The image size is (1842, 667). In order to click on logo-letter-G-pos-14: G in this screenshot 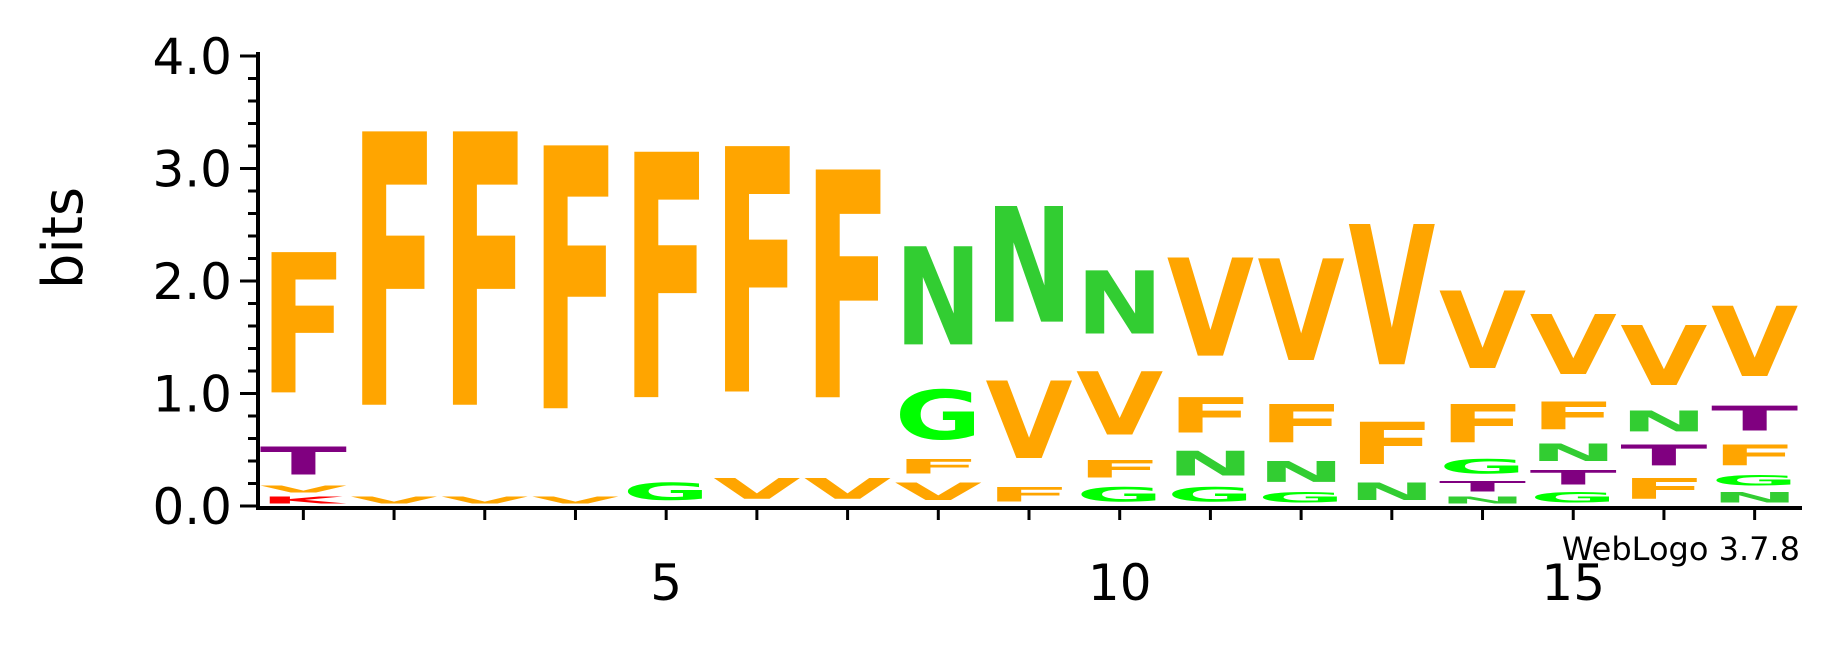, I will do `click(1482, 466)`.